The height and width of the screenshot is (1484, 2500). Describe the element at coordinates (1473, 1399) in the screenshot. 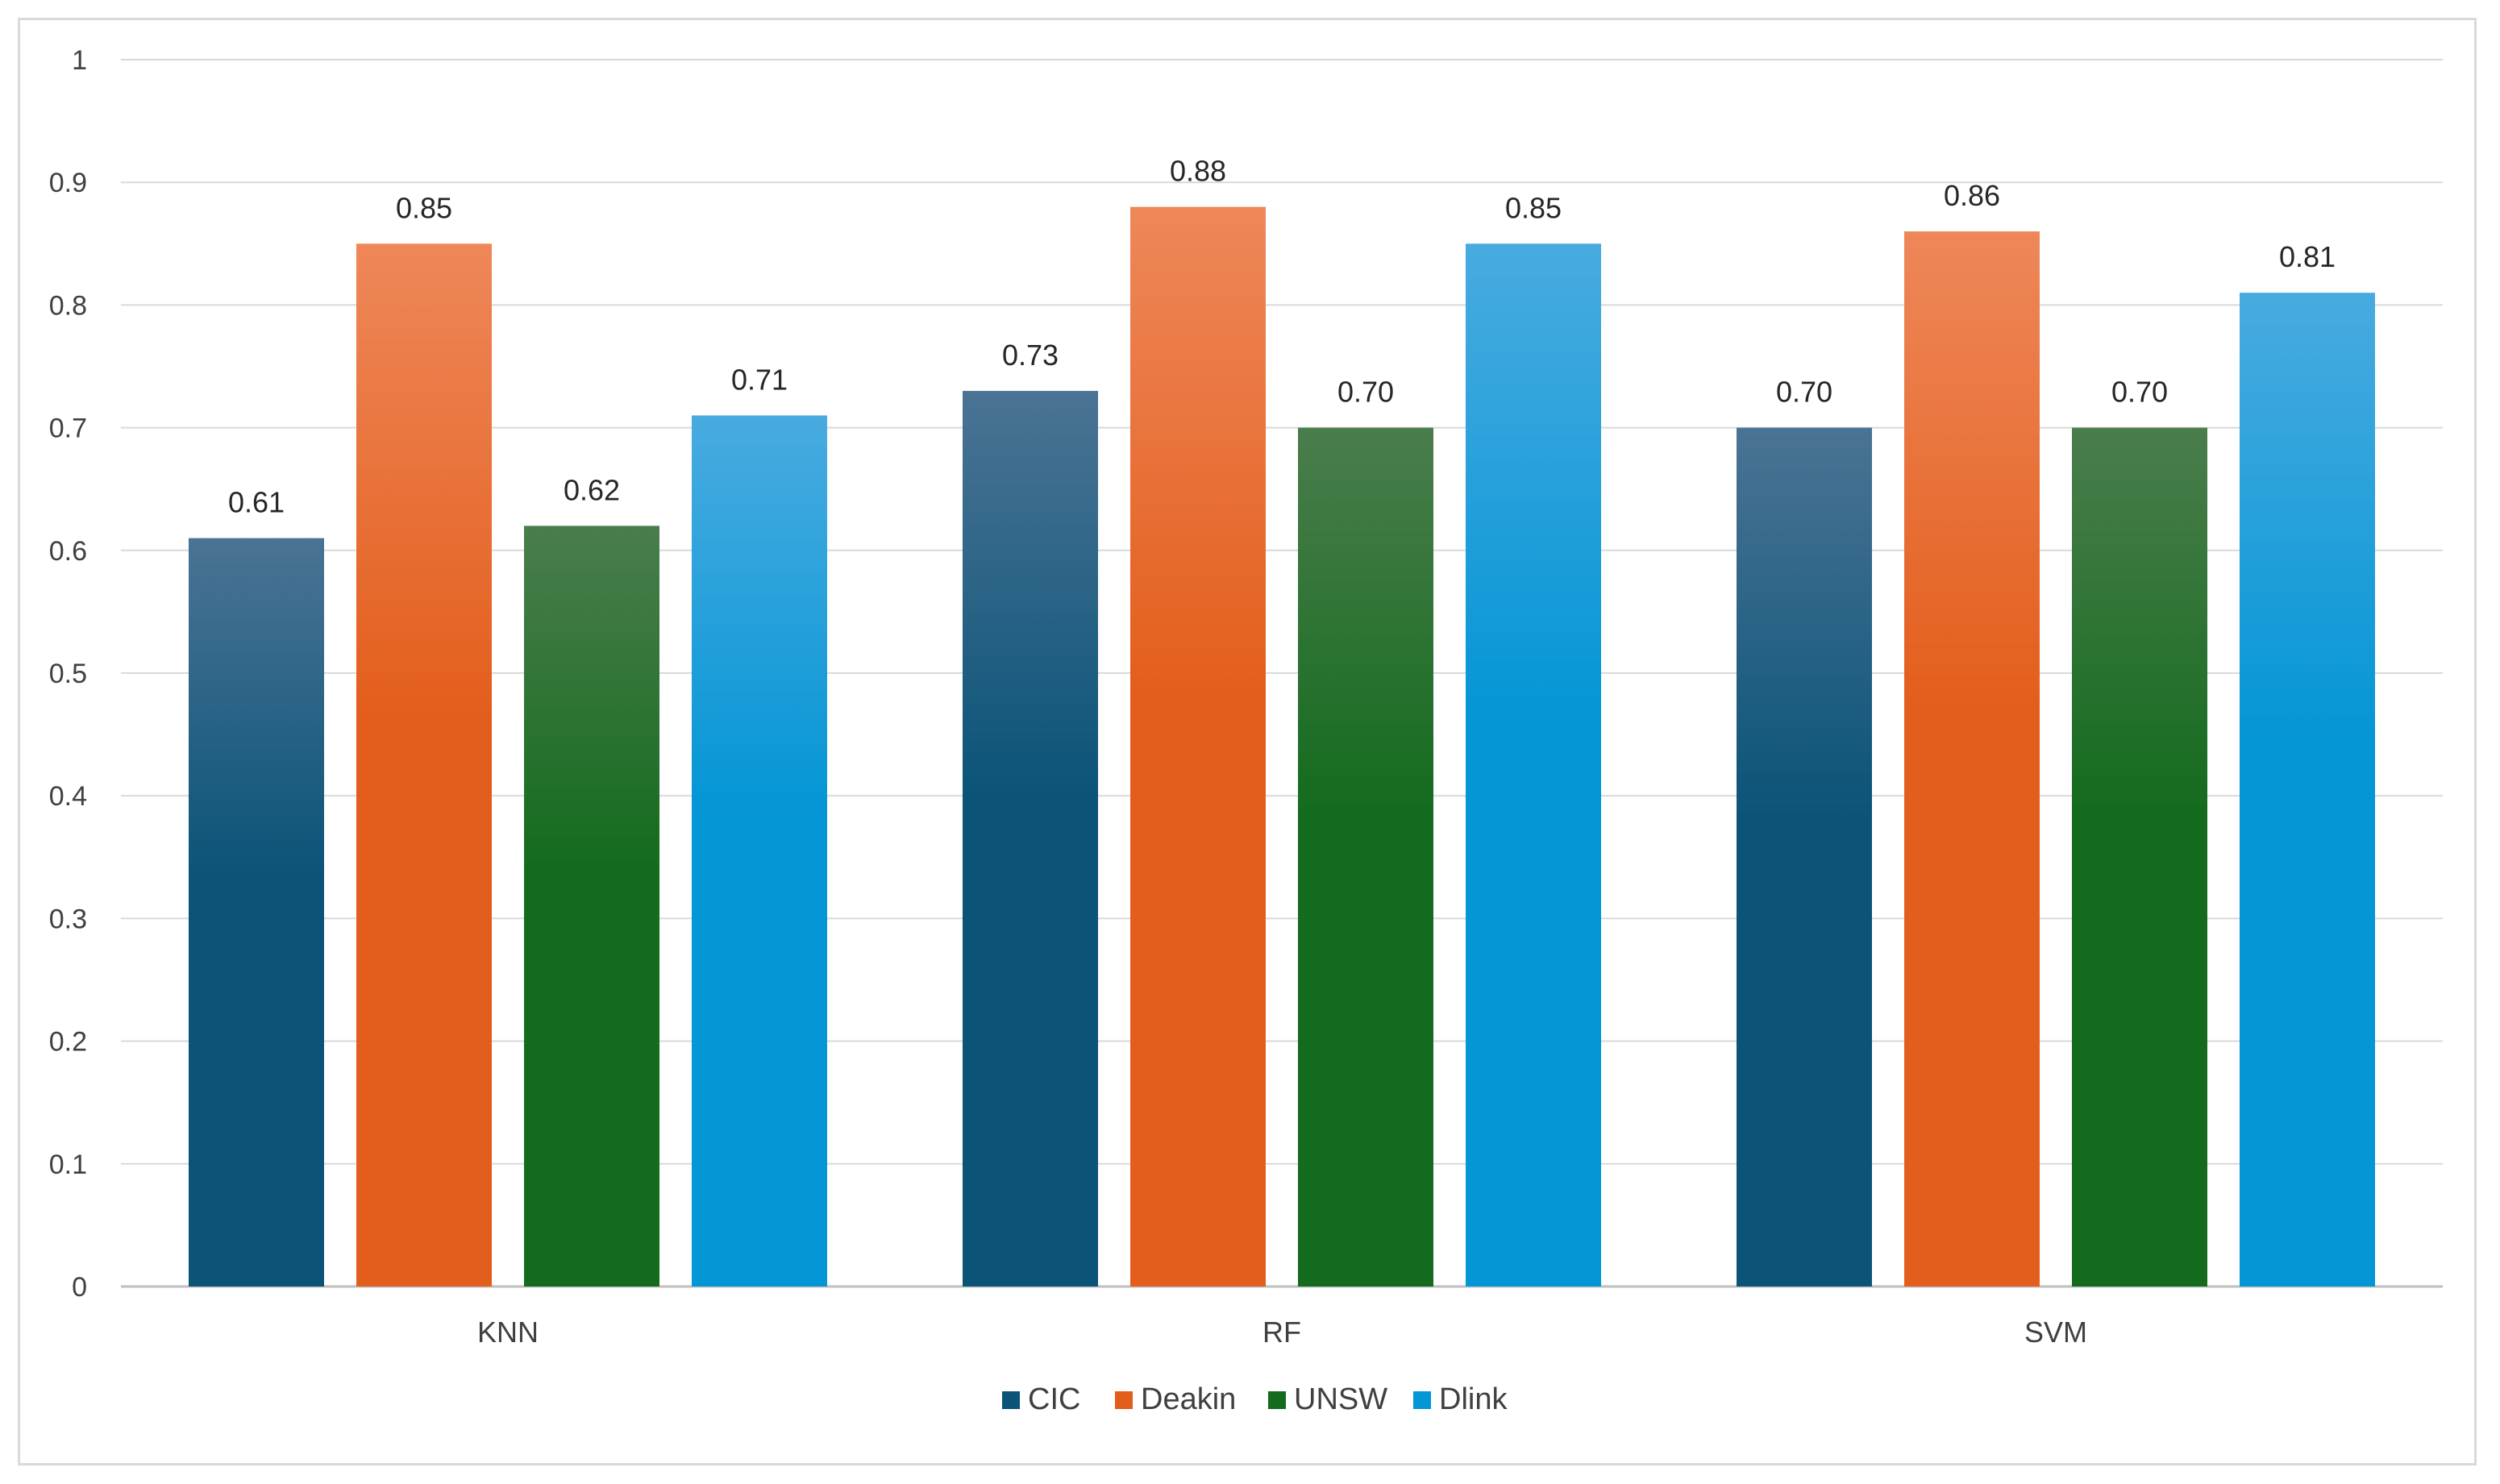

I see `legend-label: Dlink` at that location.